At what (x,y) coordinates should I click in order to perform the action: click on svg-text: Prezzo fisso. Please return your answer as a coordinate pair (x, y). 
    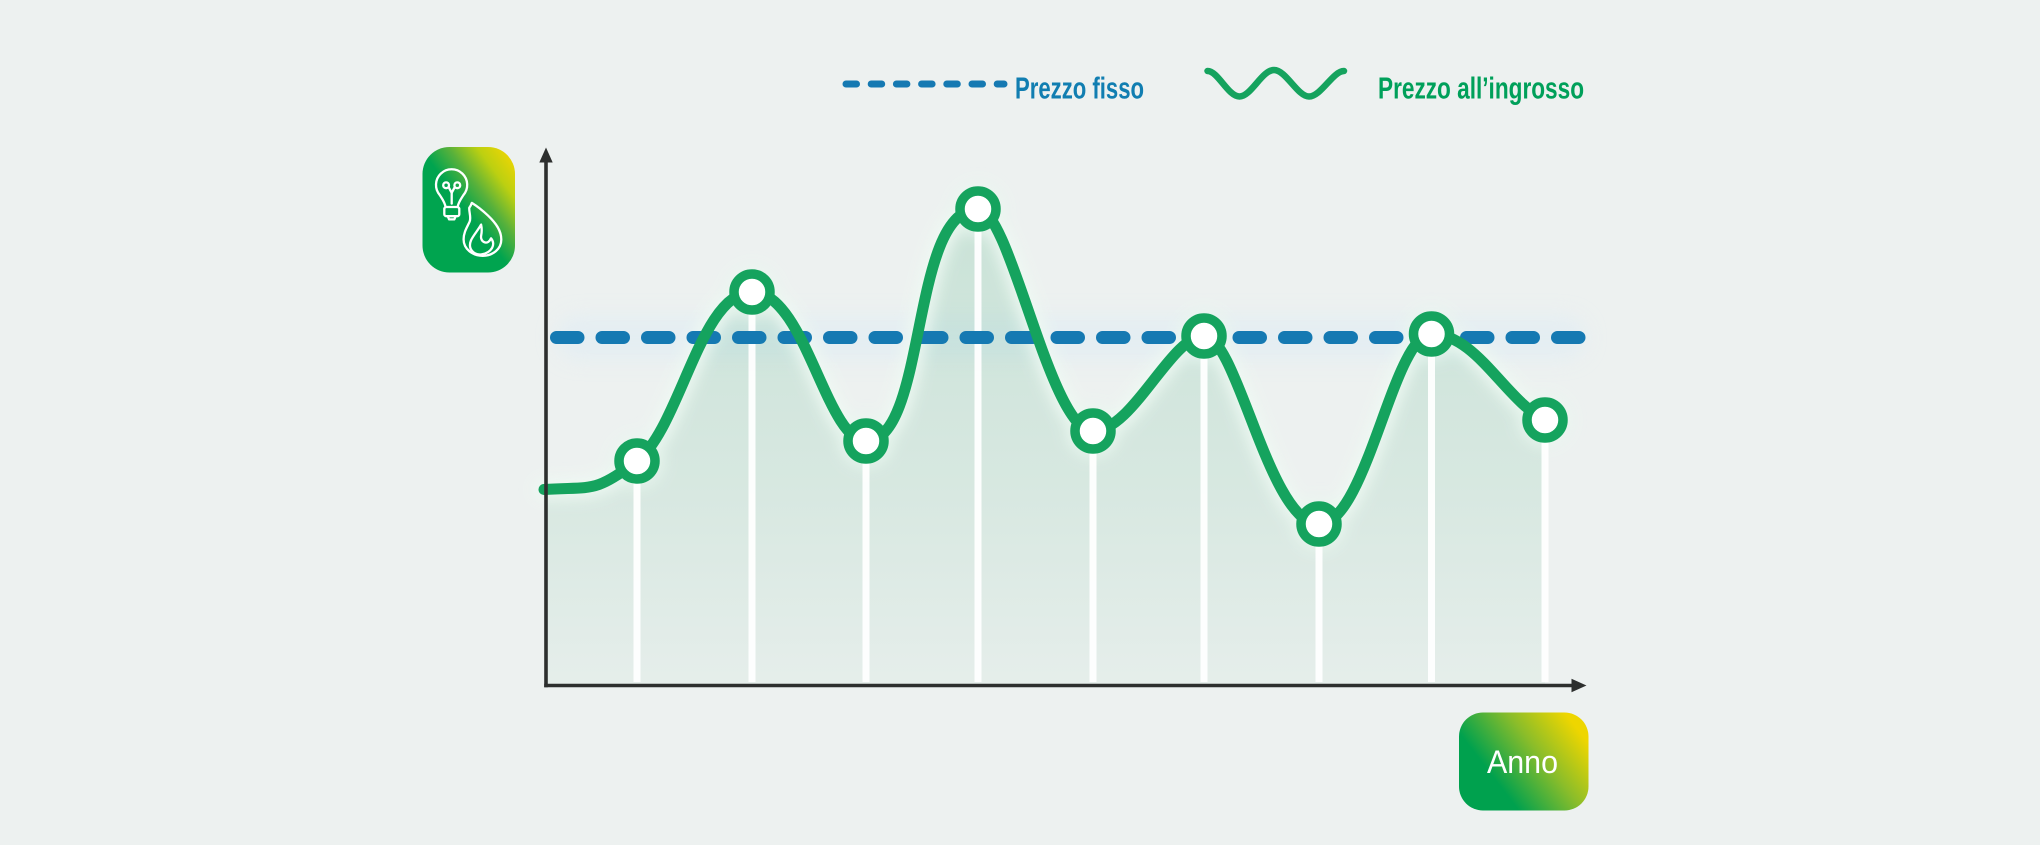
    Looking at the image, I should click on (1079, 88).